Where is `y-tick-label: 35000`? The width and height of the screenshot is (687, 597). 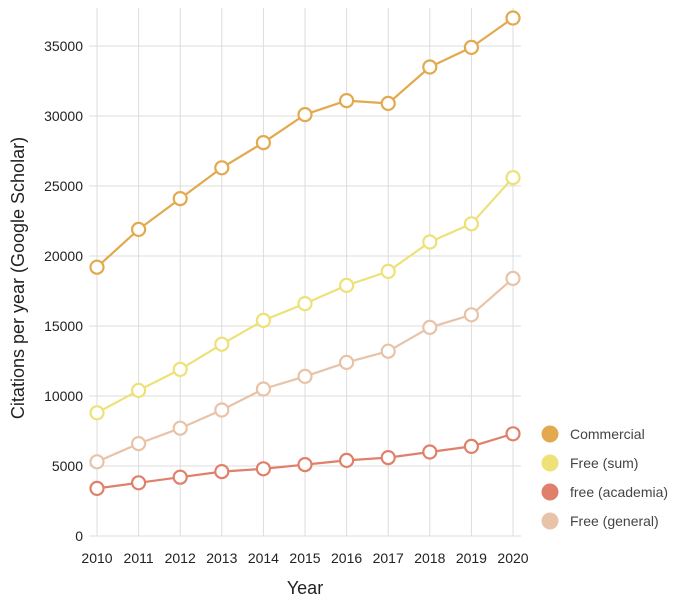 y-tick-label: 35000 is located at coordinates (63, 46).